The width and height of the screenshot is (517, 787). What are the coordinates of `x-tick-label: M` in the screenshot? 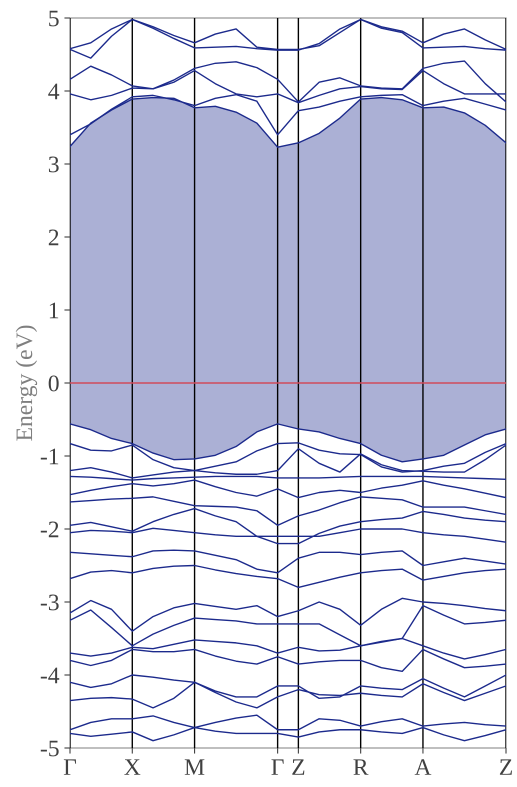 It's located at (194, 767).